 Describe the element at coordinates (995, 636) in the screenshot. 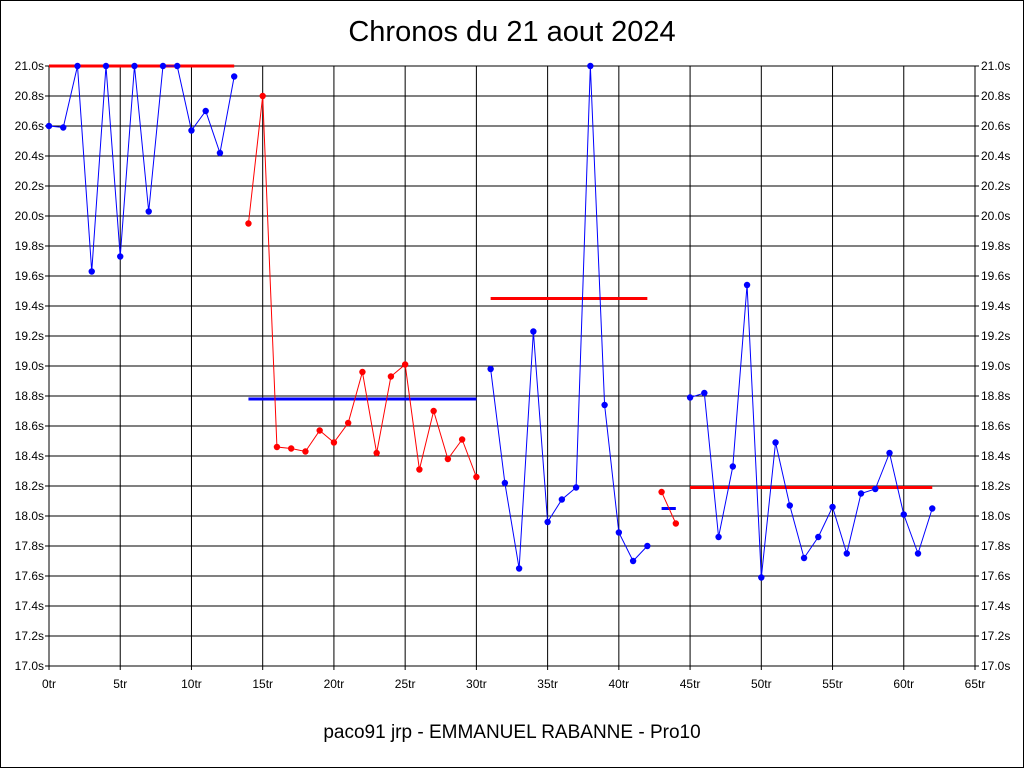

I see `y-tick-label-right: 17.2s` at that location.